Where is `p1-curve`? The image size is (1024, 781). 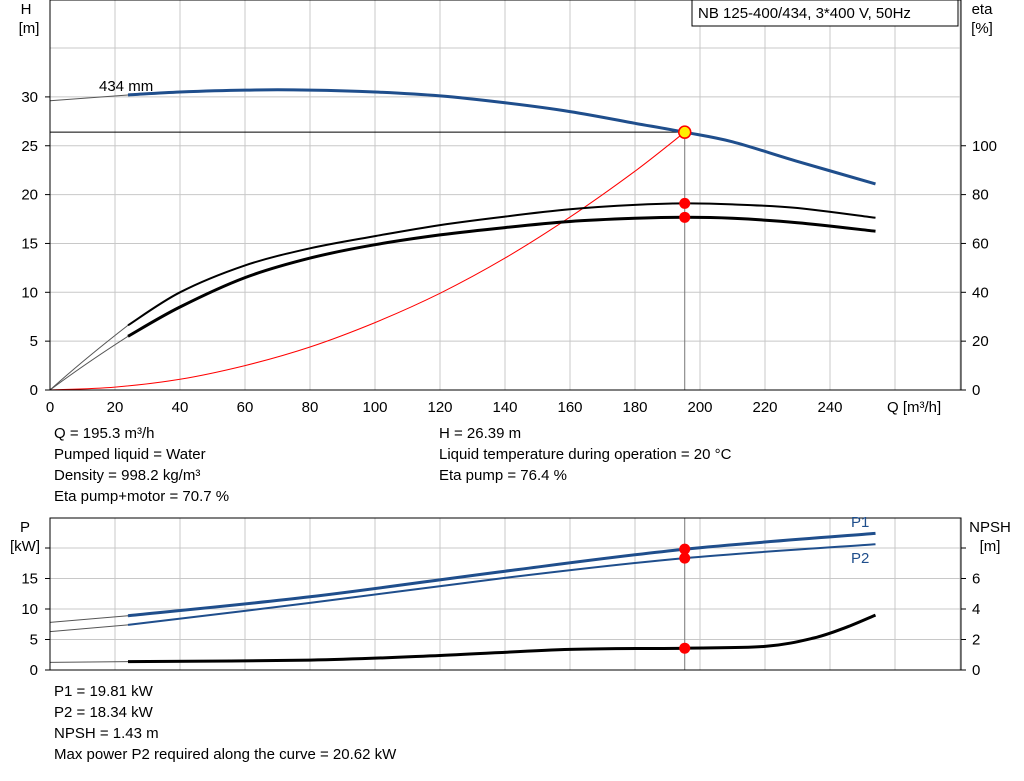 p1-curve is located at coordinates (501, 574).